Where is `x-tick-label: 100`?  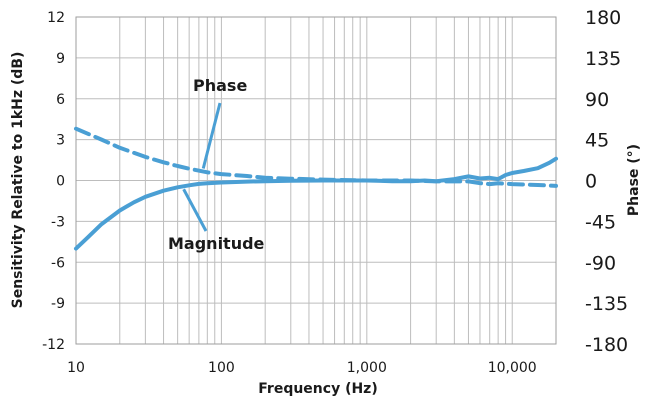
x-tick-label: 100 is located at coordinates (221, 368).